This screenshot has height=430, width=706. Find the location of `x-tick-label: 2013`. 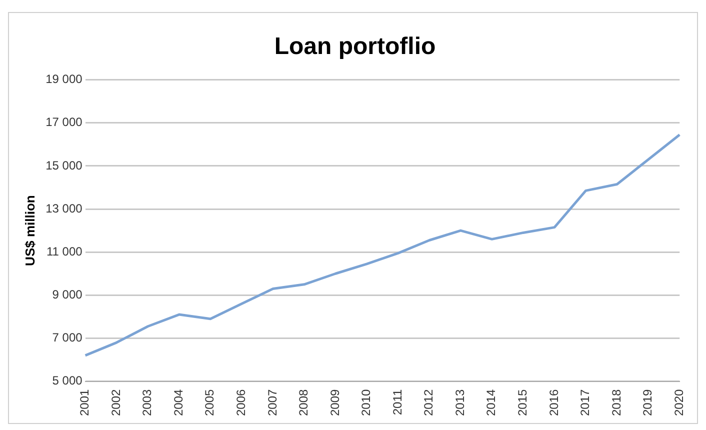

x-tick-label: 2013 is located at coordinates (459, 402).